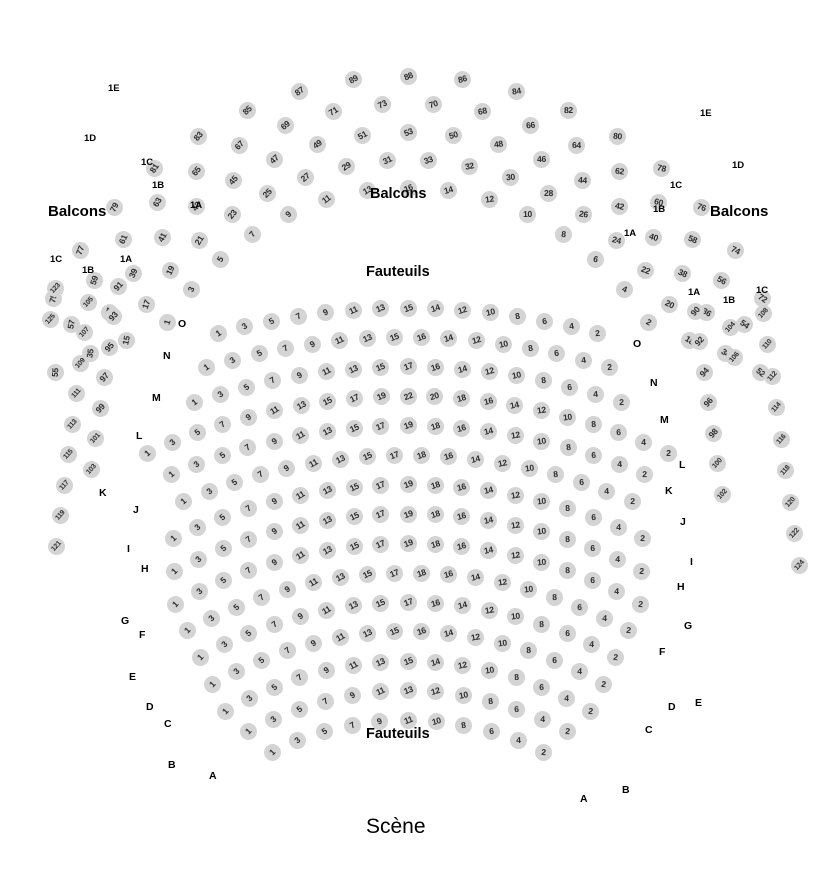  I want to click on balcony-seat: 65, so click(196, 171).